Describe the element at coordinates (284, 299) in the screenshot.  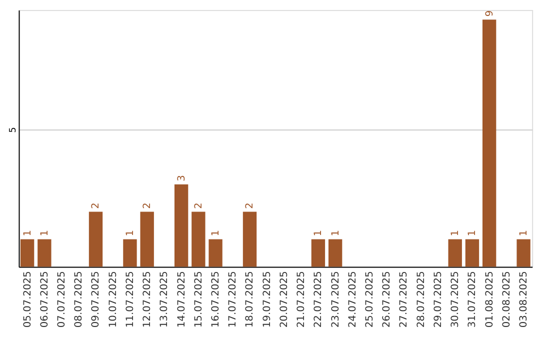
I see `x-tick-label: 20.07.2025` at that location.